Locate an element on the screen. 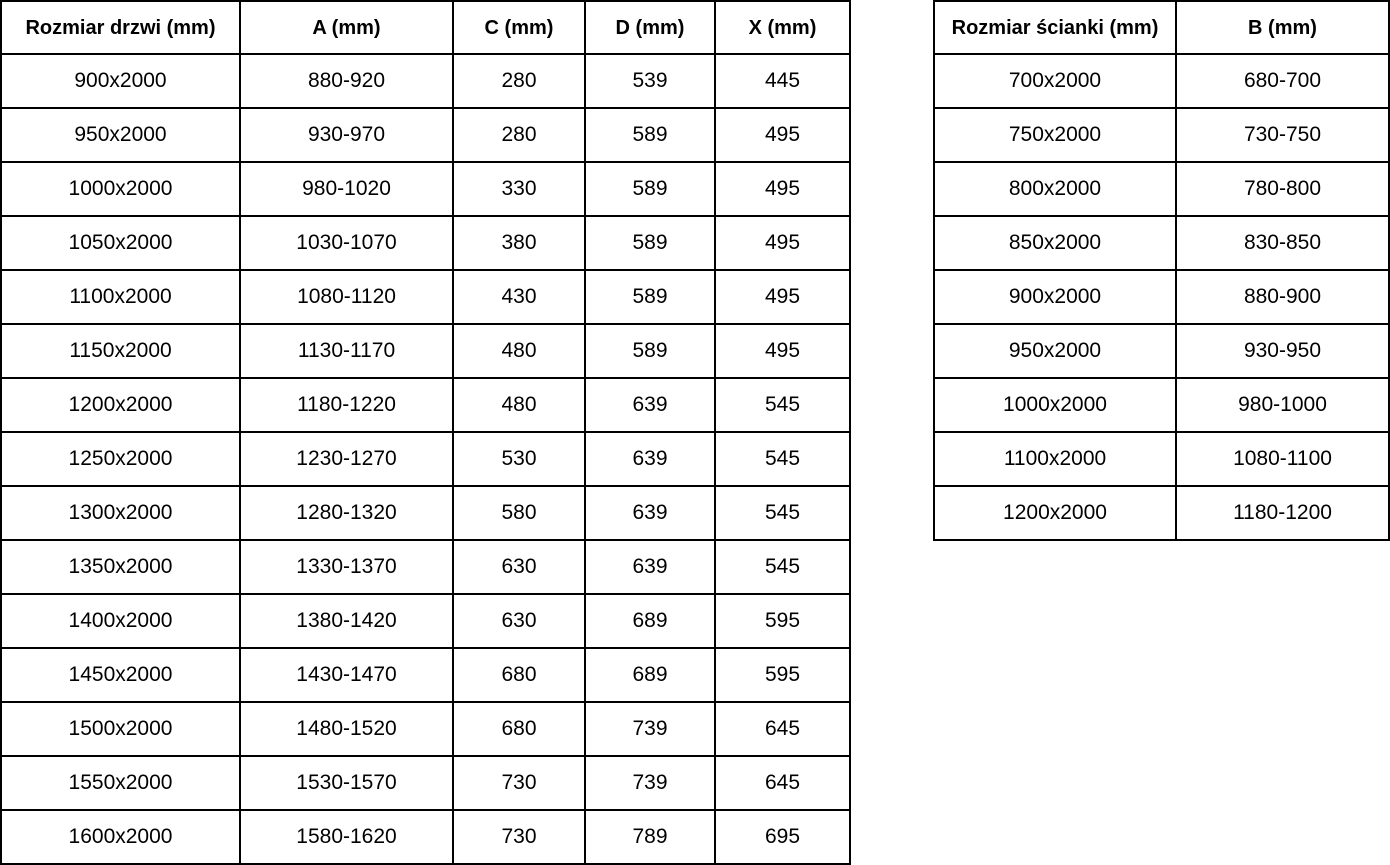  cell-door-size: 1300x2000 is located at coordinates (120, 513).